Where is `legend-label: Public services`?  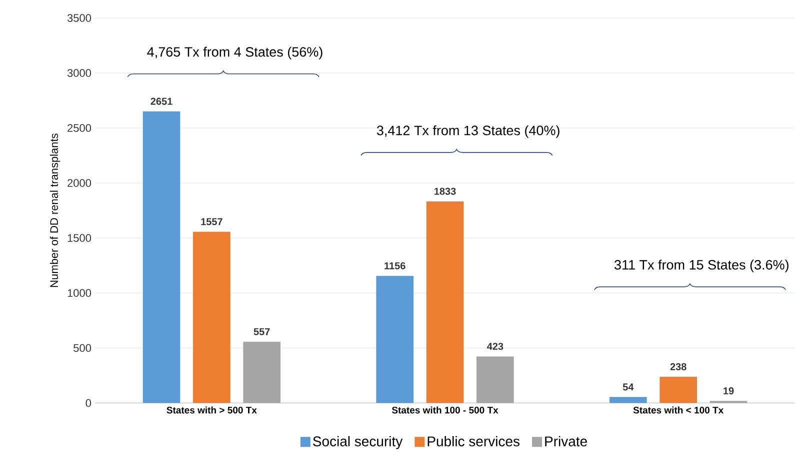
legend-label: Public services is located at coordinates (474, 441).